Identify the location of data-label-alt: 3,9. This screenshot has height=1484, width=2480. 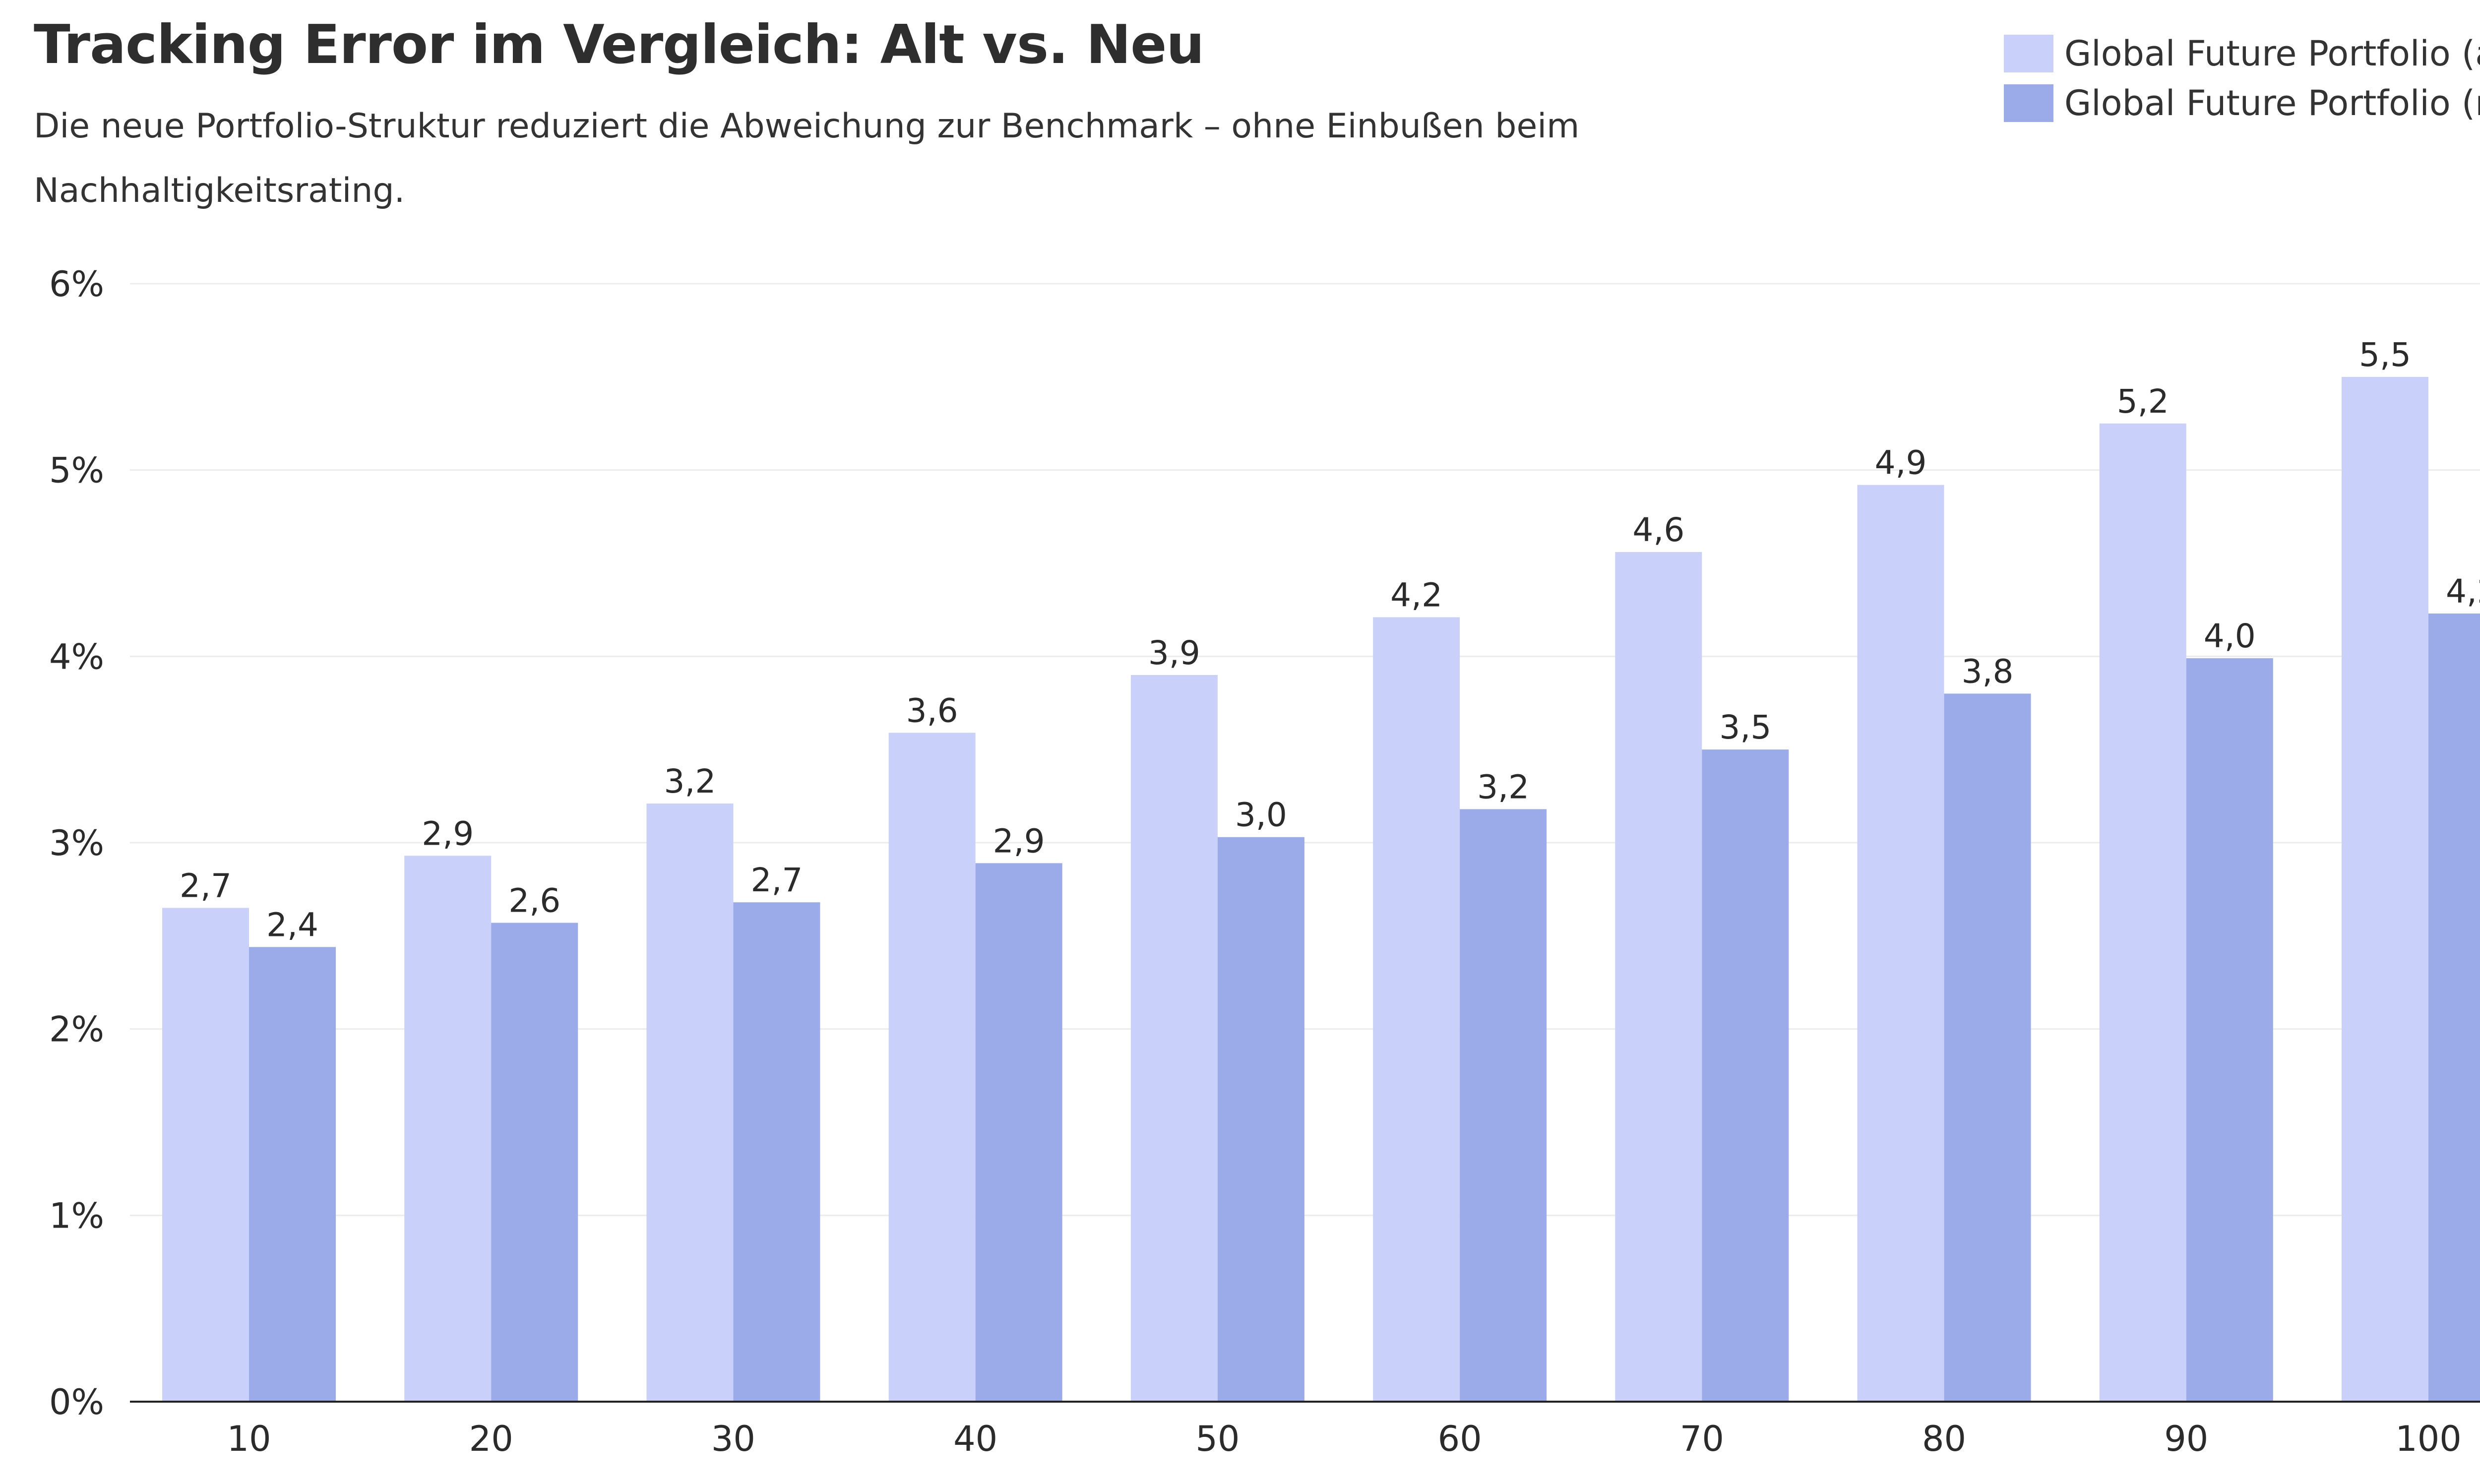
(1174, 653).